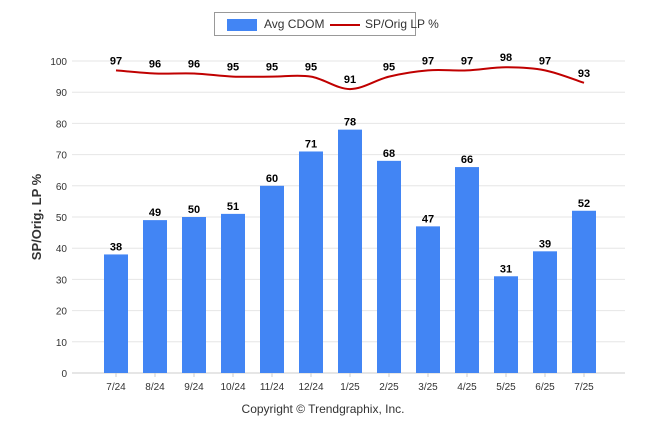  What do you see at coordinates (62, 187) in the screenshot?
I see `y-tick-label: 60` at bounding box center [62, 187].